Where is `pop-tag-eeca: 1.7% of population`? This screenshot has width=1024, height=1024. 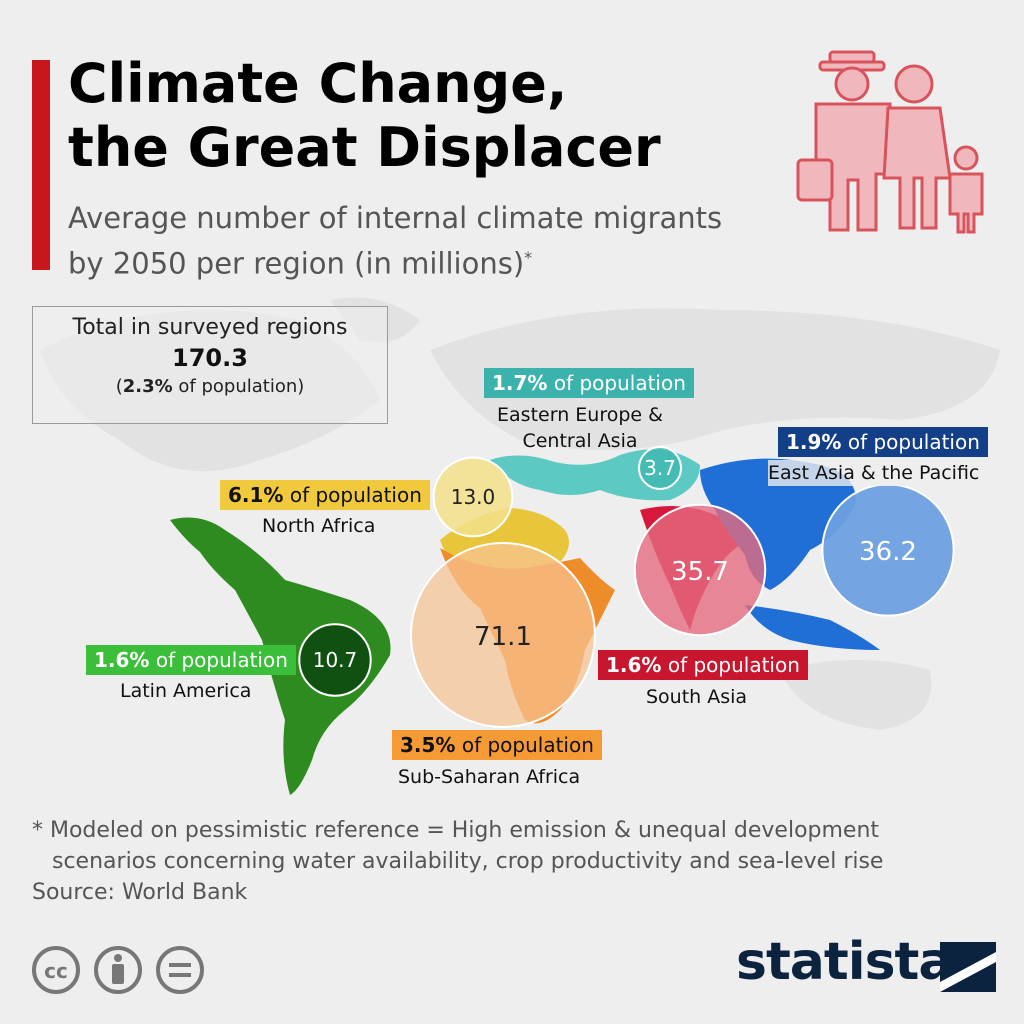 pop-tag-eeca: 1.7% of population is located at coordinates (589, 383).